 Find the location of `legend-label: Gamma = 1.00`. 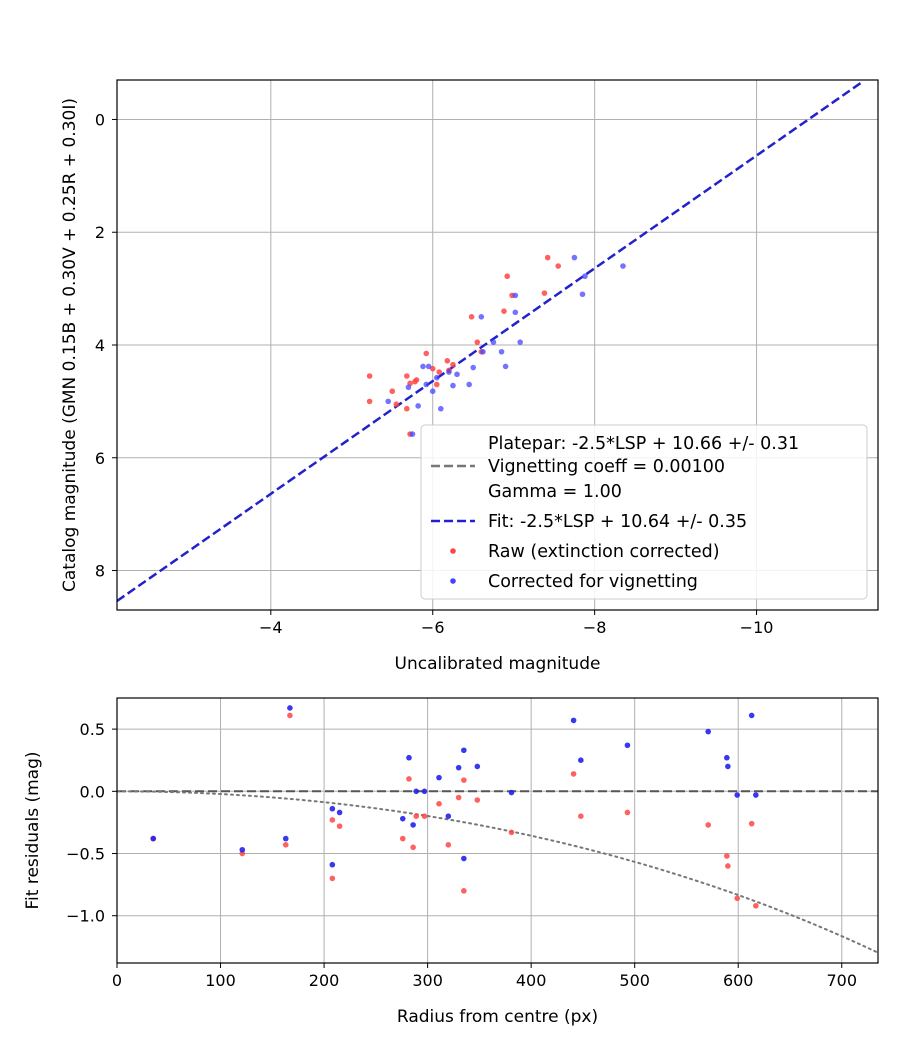

legend-label: Gamma = 1.00 is located at coordinates (555, 492).